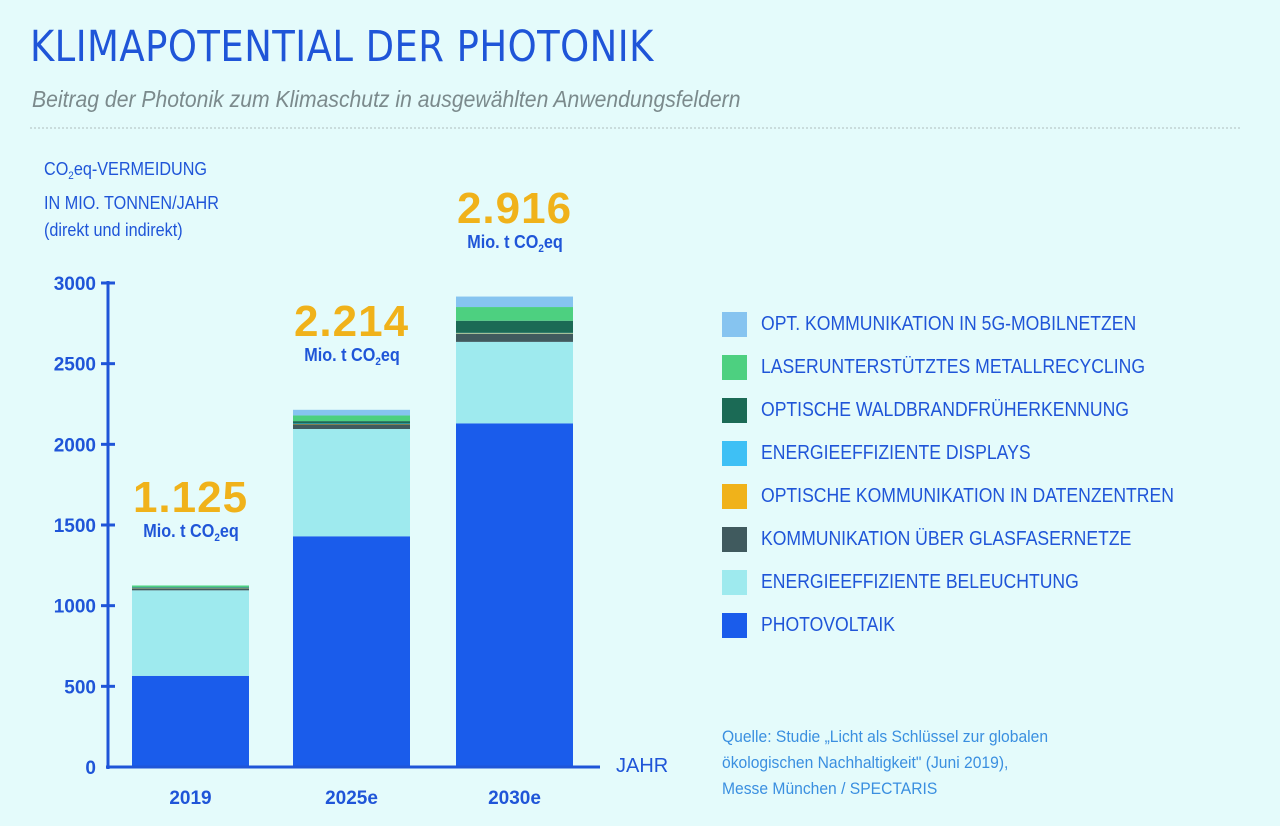  I want to click on y-tick-label: 2500, so click(75, 365).